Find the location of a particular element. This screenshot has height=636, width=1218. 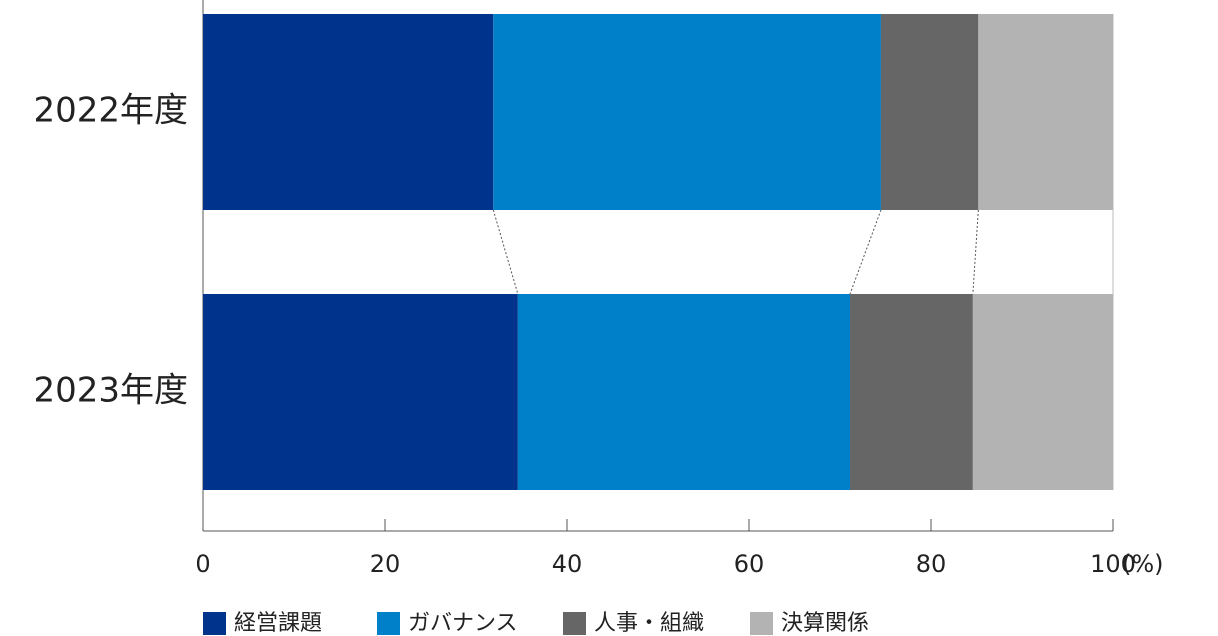

legend-label: 人事・組織 is located at coordinates (649, 623).